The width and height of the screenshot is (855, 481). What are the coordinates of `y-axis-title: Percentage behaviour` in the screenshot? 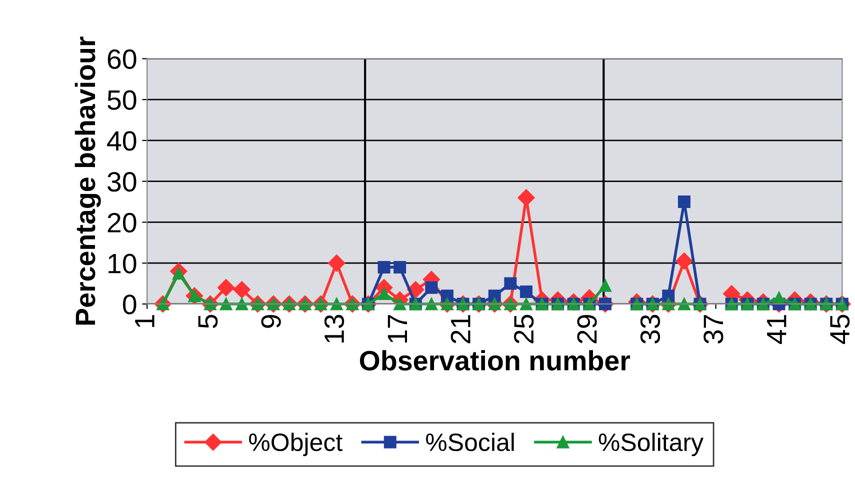 It's located at (87, 180).